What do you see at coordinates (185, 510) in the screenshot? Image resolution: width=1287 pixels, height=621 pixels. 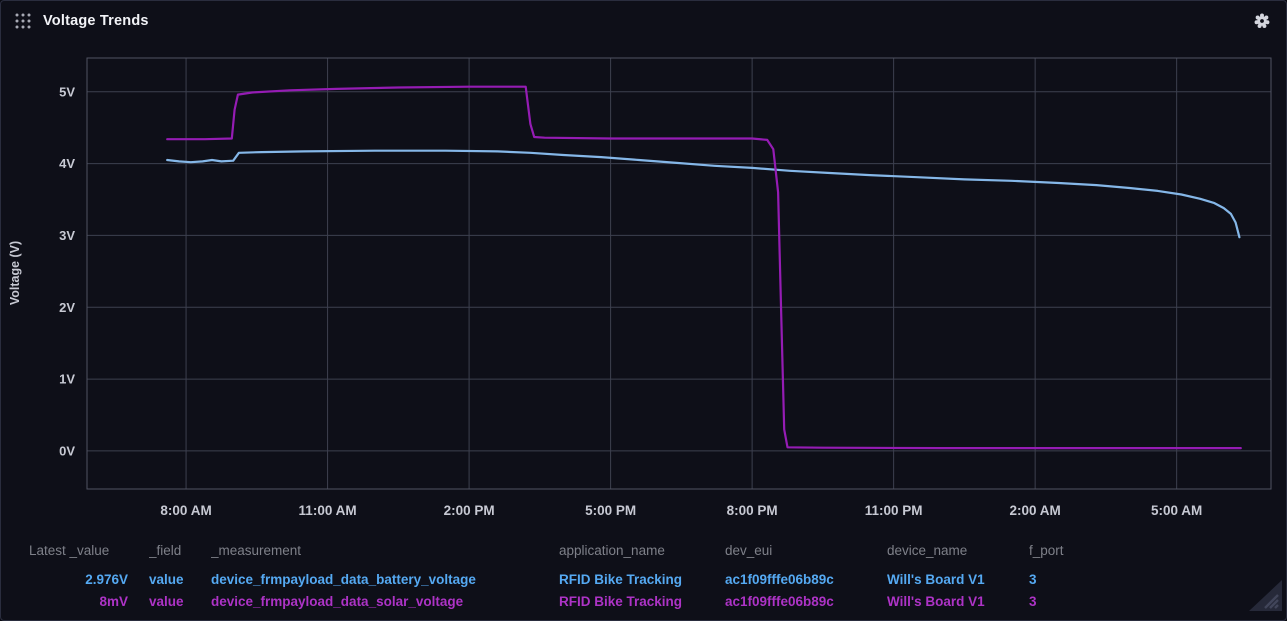 I see `x-tick-label: 8:00 AM` at bounding box center [185, 510].